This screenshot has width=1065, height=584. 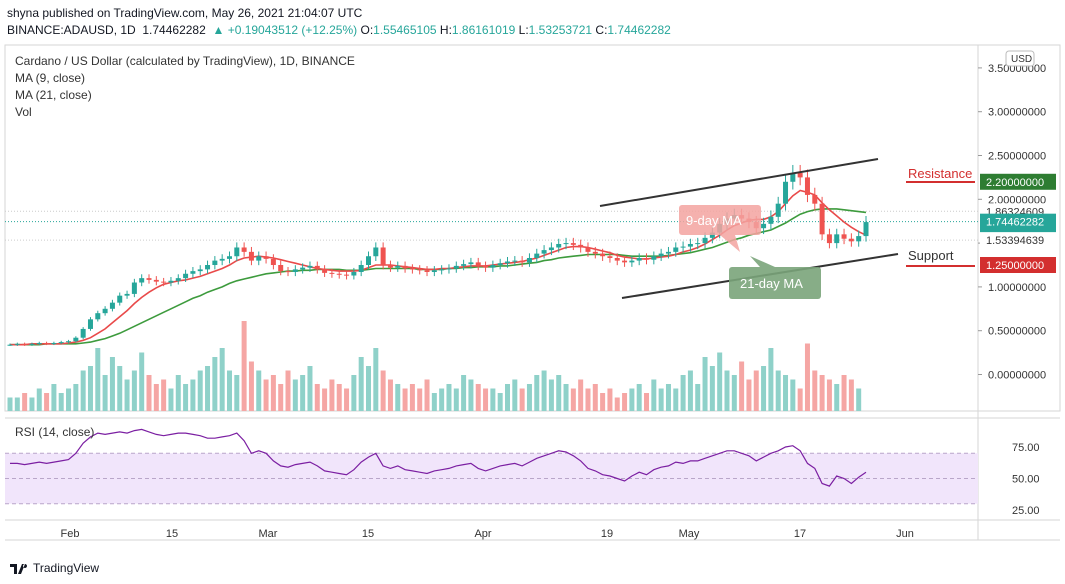 I want to click on support-label: Support, so click(x=931, y=255).